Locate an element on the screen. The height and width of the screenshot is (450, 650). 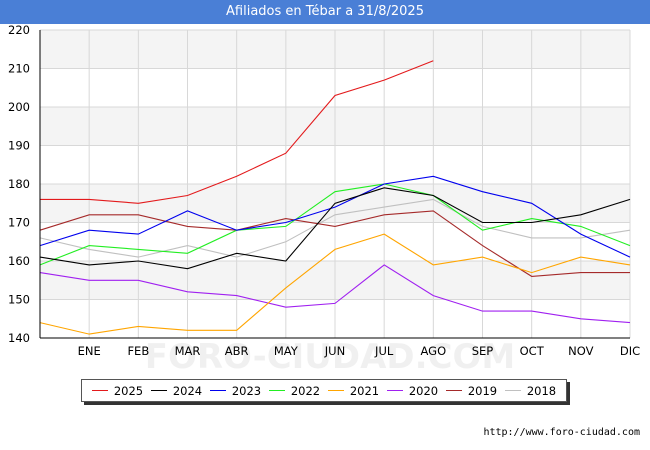
legend-item-2024: 2024 is located at coordinates (176, 390).